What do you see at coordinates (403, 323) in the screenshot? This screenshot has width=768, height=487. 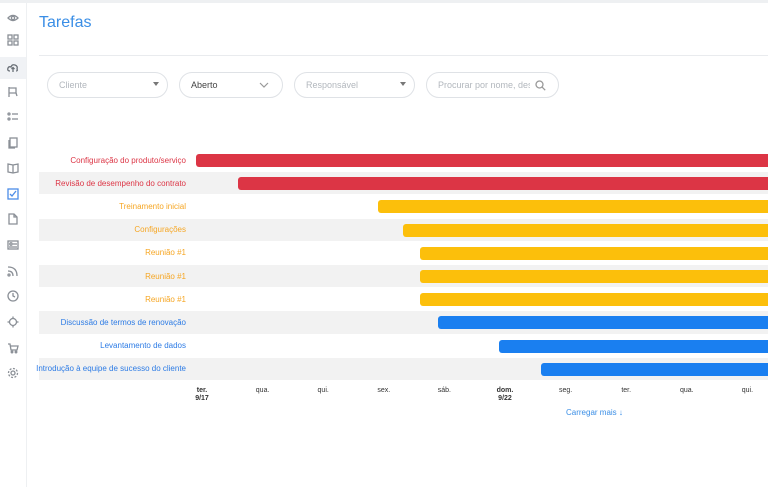 I see `gantt-row: Discussão de termos de renovação` at bounding box center [403, 323].